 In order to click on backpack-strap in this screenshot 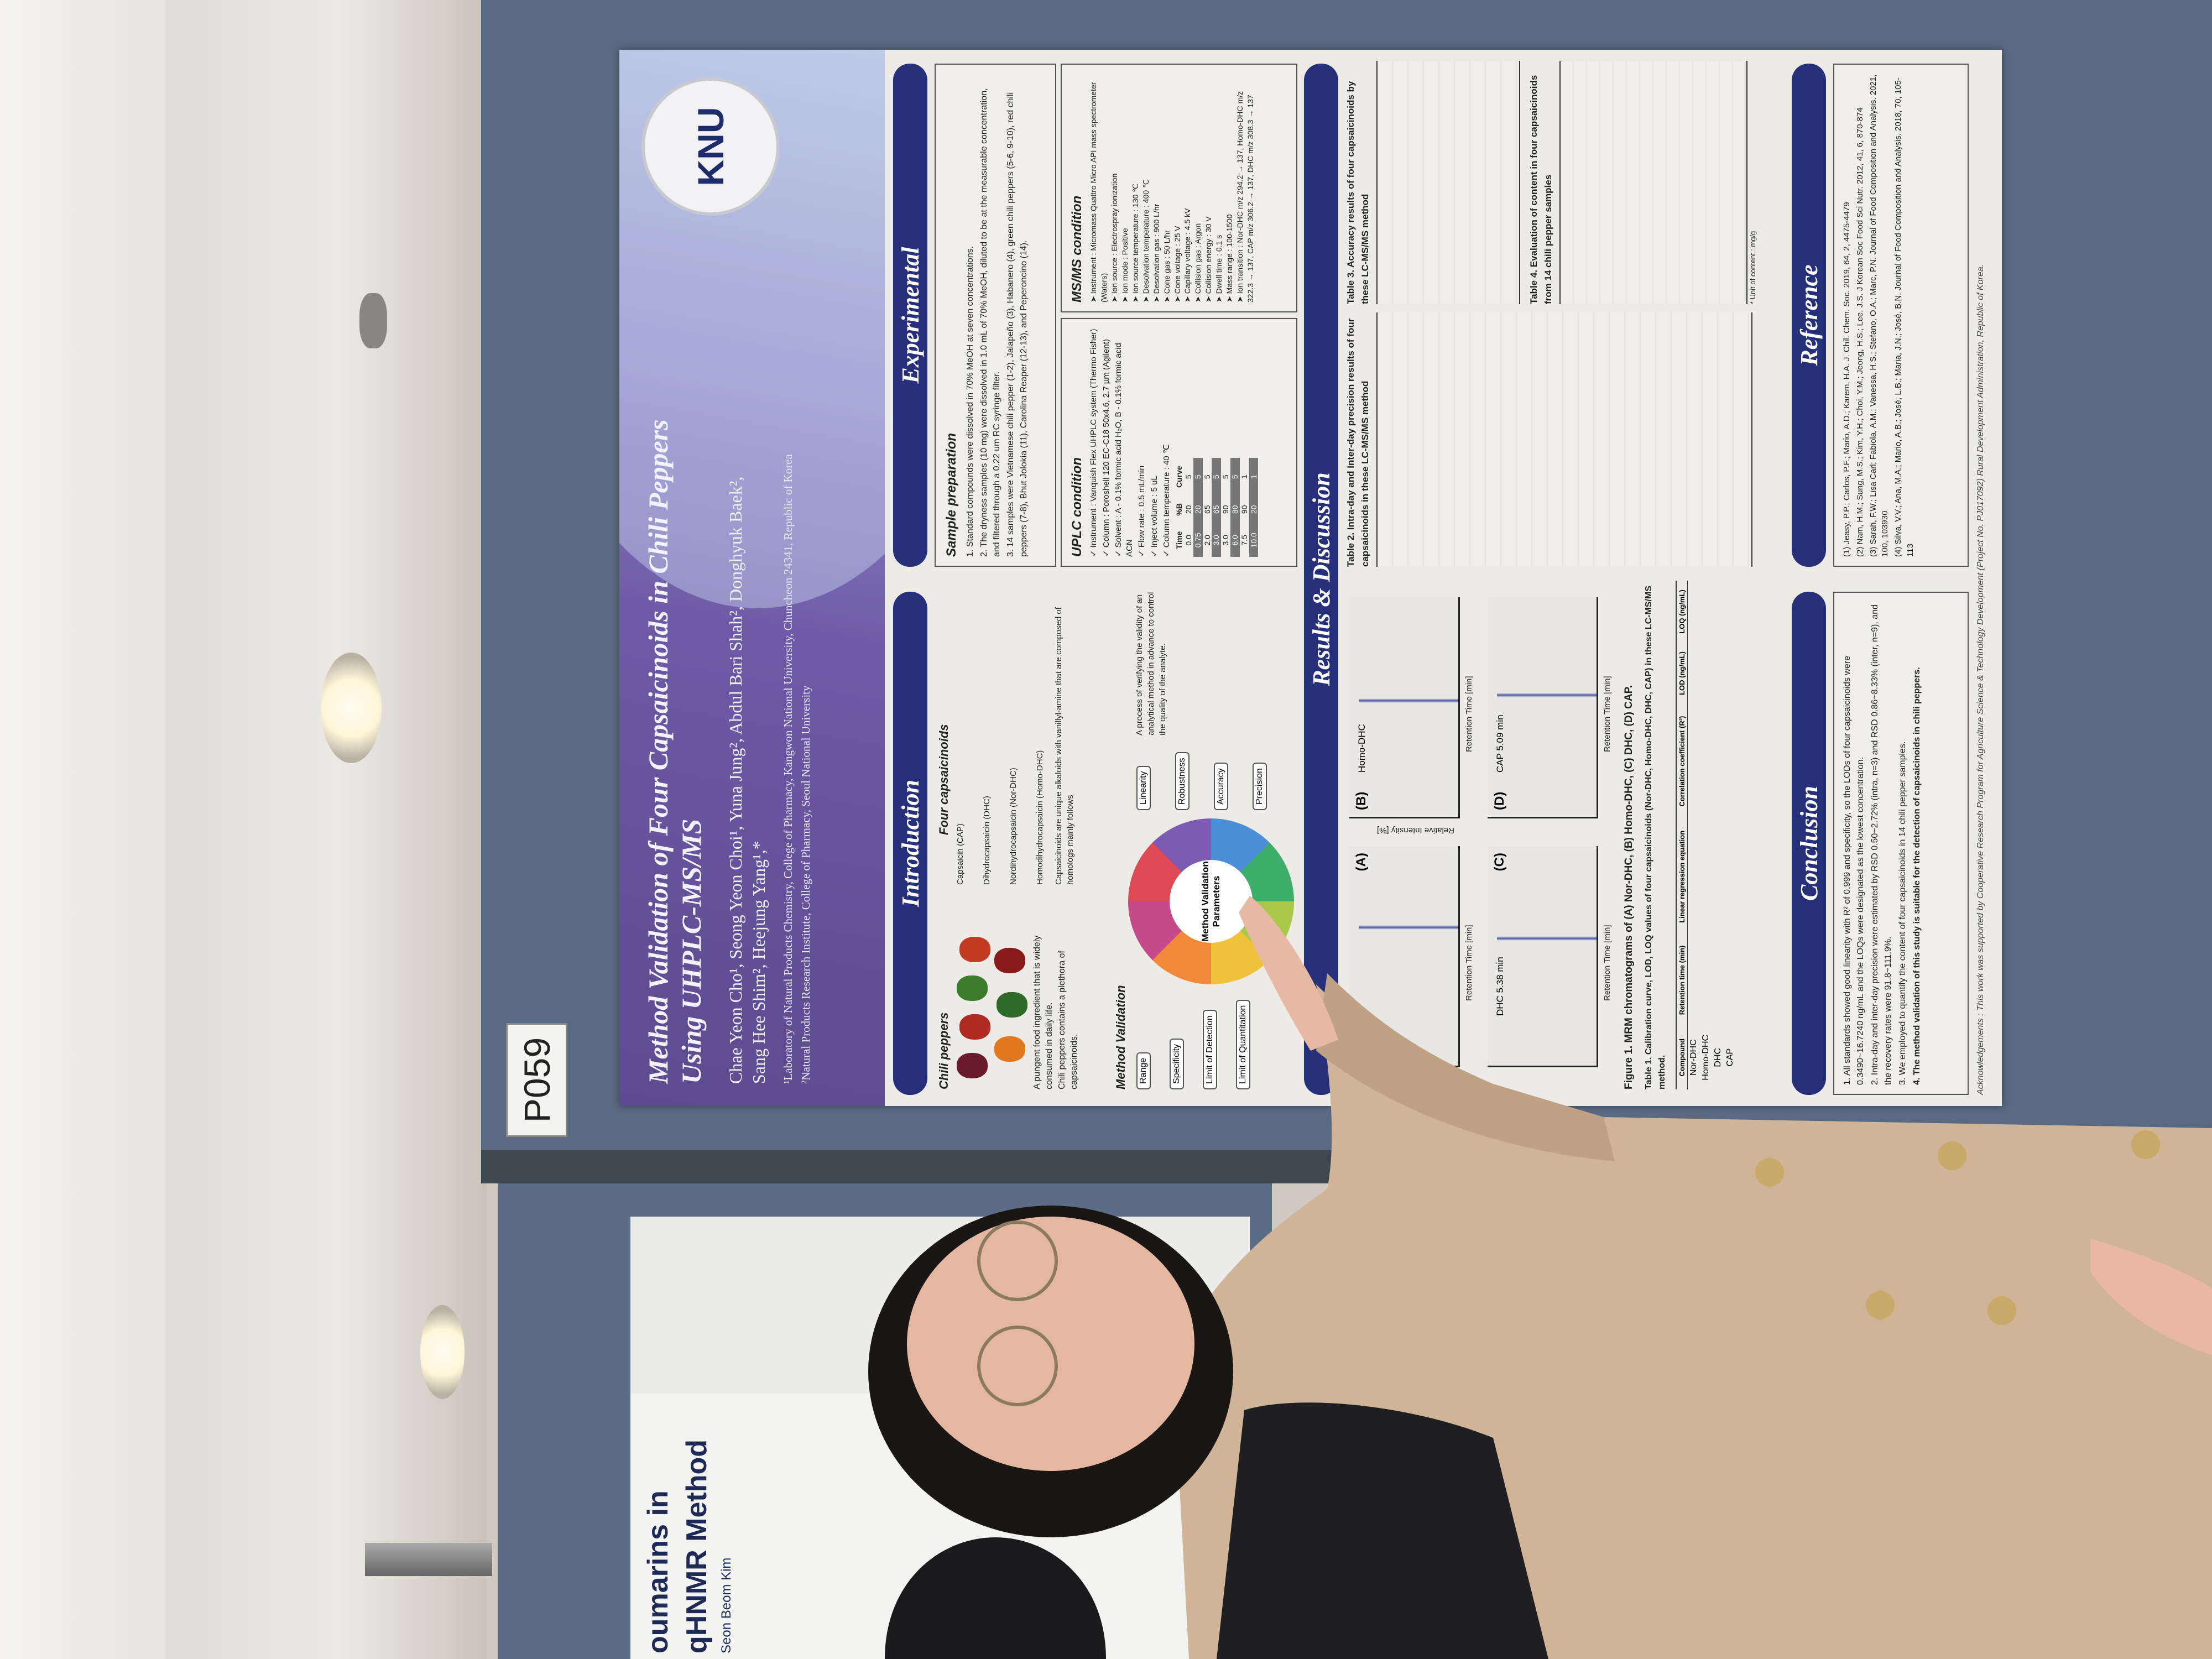, I will do `click(1383, 1531)`.